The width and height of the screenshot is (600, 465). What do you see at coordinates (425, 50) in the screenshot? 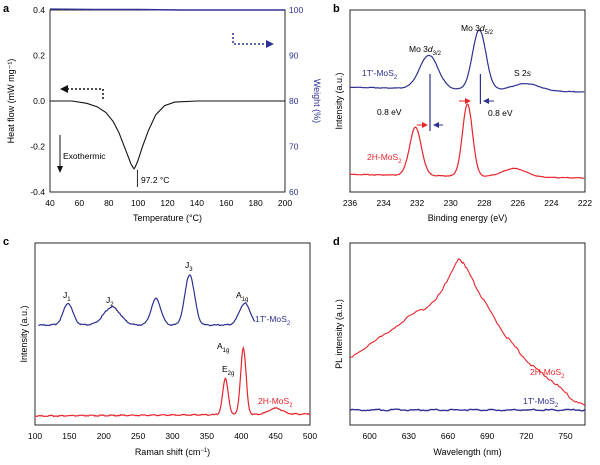
I see `panel-b-label-mo3d32: Mo 3d3/2` at bounding box center [425, 50].